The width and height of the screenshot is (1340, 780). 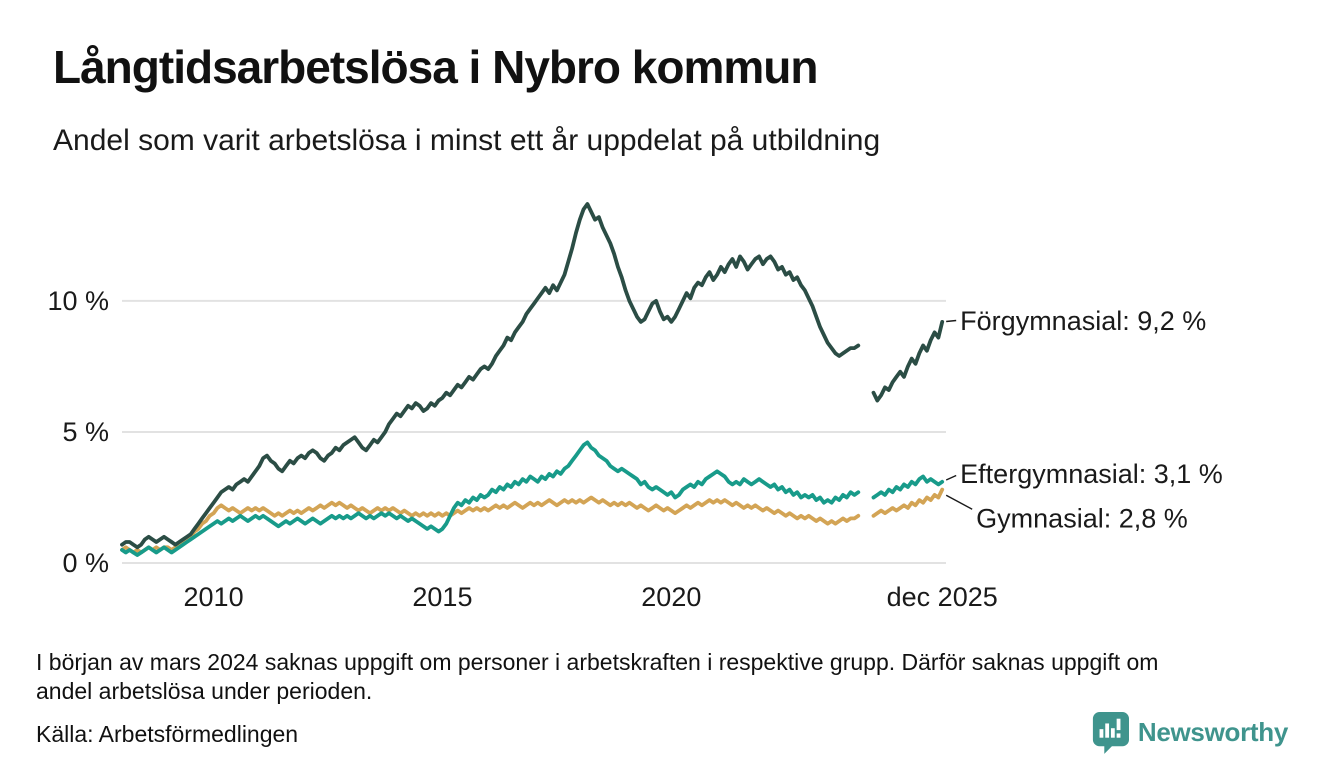 What do you see at coordinates (204, 691) in the screenshot?
I see `footnote-line-2: andel arbetslösa under perioden.` at bounding box center [204, 691].